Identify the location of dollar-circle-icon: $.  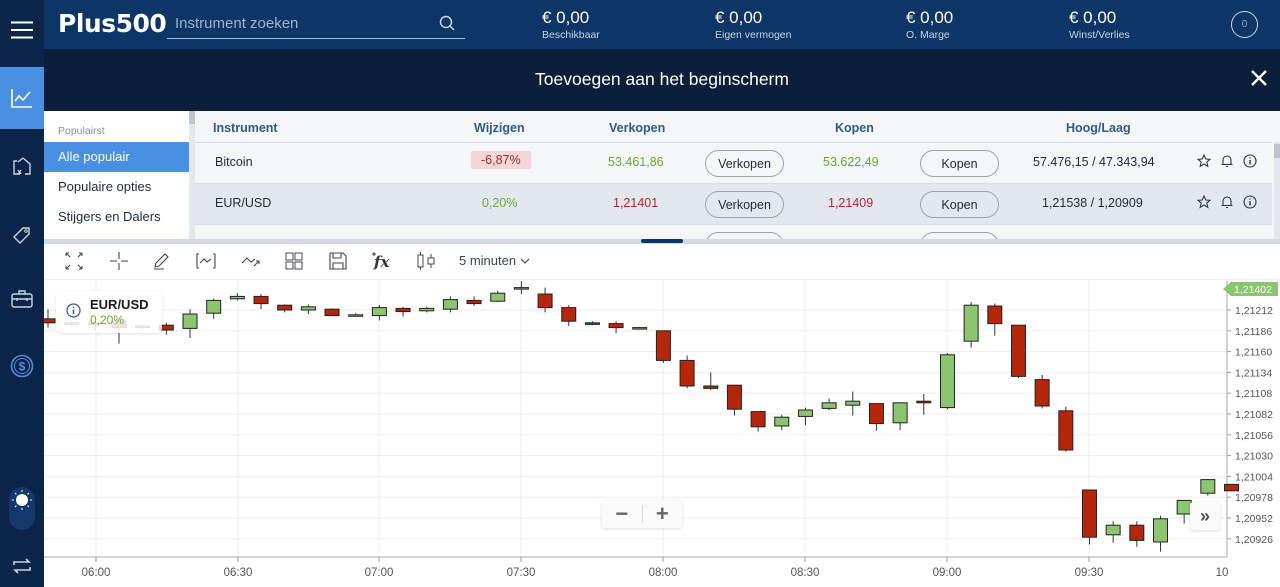
(22, 366).